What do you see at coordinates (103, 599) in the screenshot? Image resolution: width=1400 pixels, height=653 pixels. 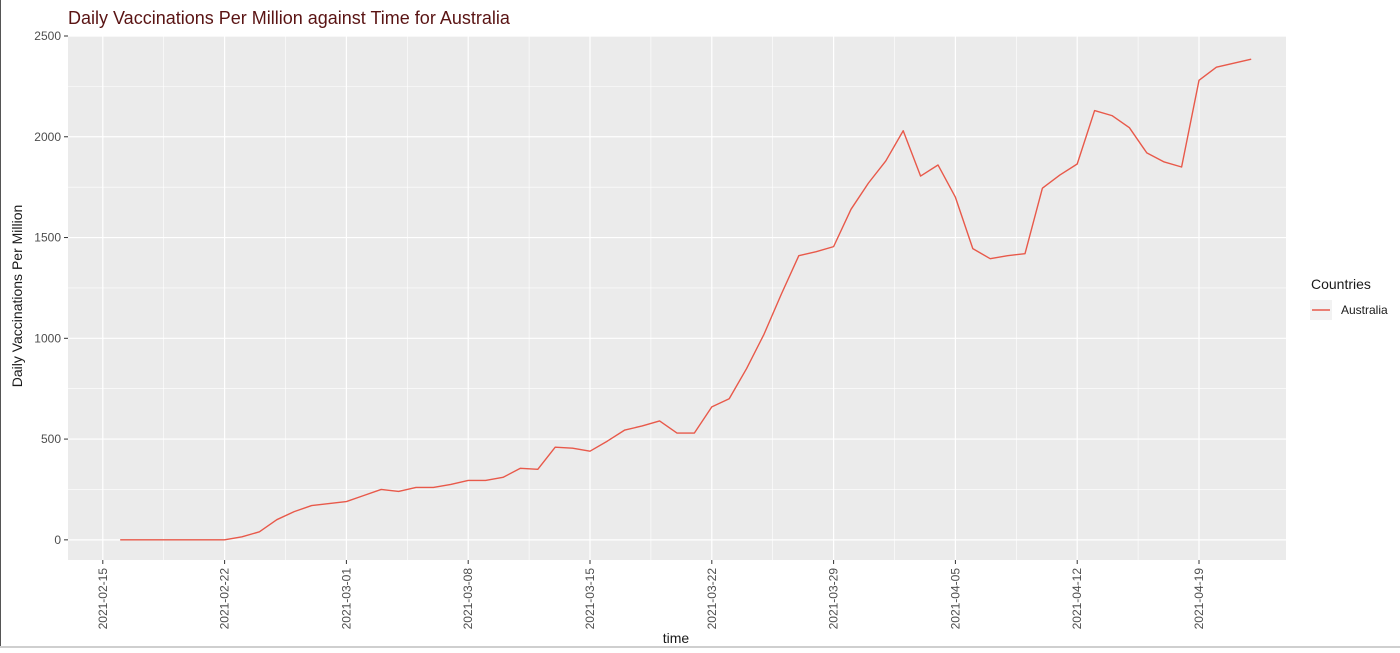 I see `x-tick-label: 2021-02-15` at bounding box center [103, 599].